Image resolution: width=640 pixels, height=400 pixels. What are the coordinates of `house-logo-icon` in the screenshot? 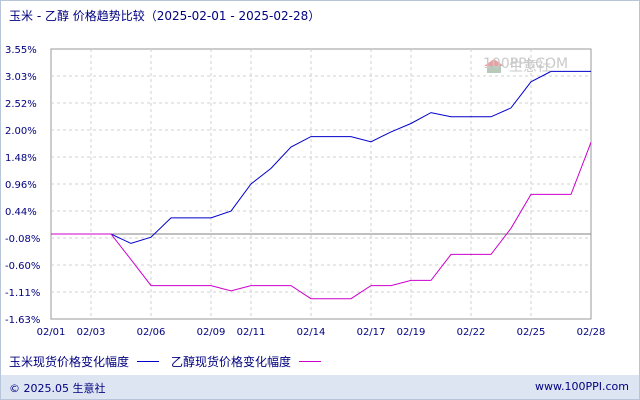 It's located at (494, 66).